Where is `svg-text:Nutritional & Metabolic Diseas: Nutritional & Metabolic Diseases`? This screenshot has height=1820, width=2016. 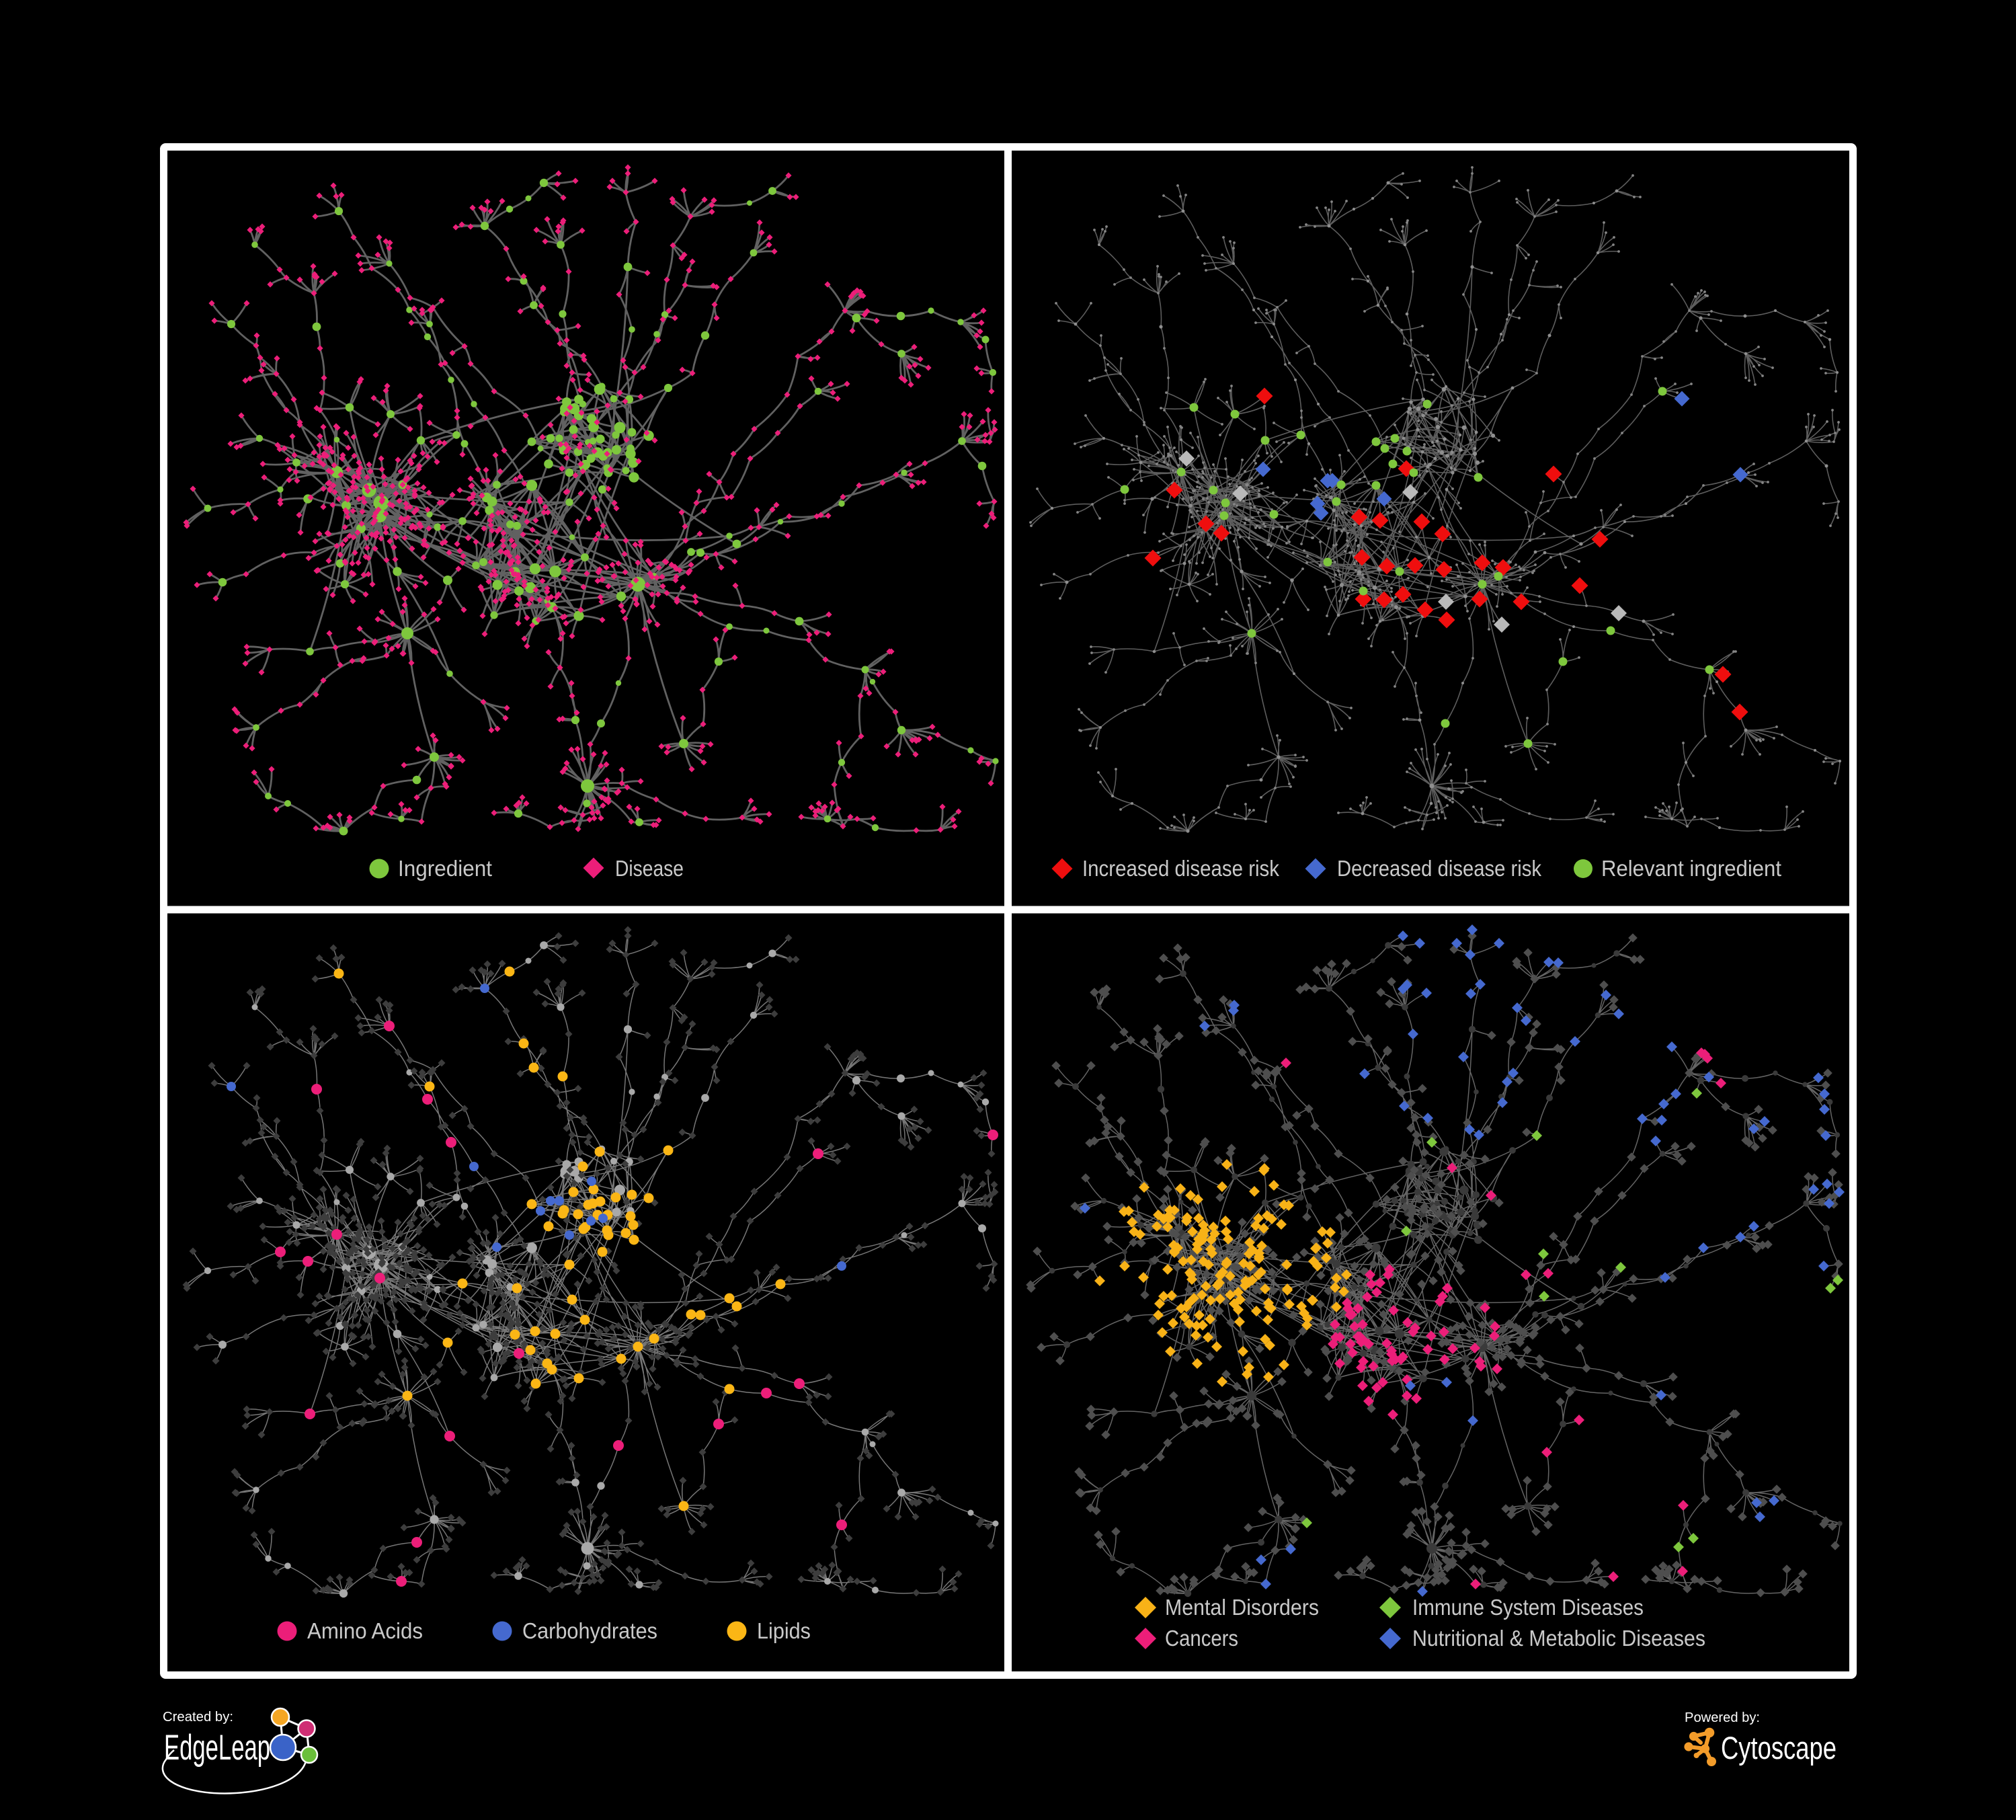 svg-text:Nutritional & Metabolic Diseas: Nutritional & Metabolic Diseases is located at coordinates (1558, 1638).